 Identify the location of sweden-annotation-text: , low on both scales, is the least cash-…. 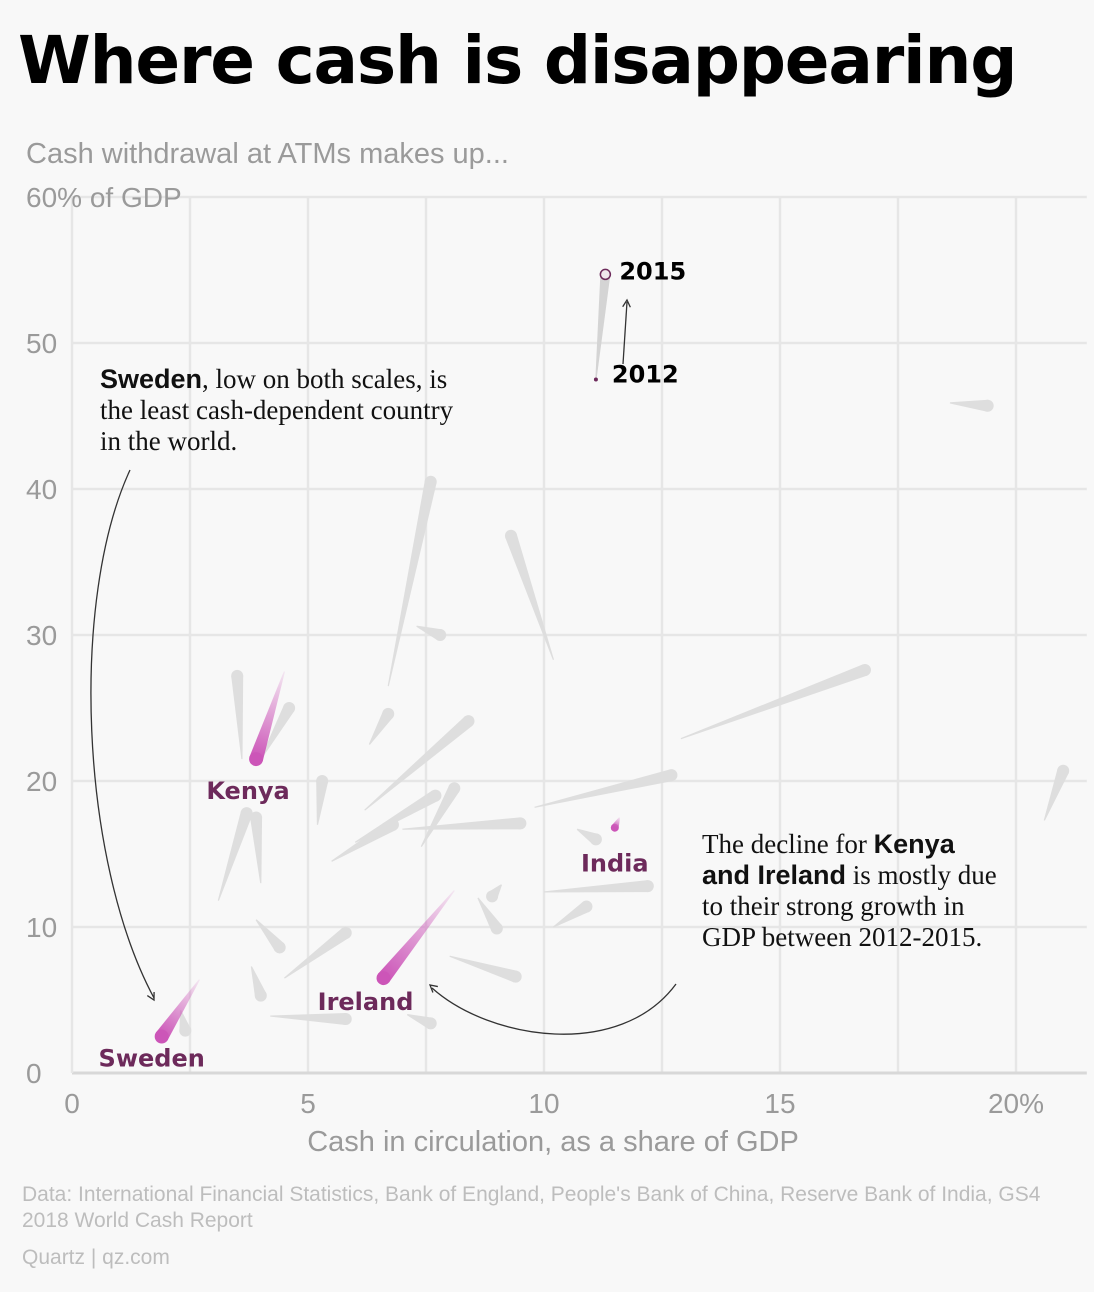
(277, 410).